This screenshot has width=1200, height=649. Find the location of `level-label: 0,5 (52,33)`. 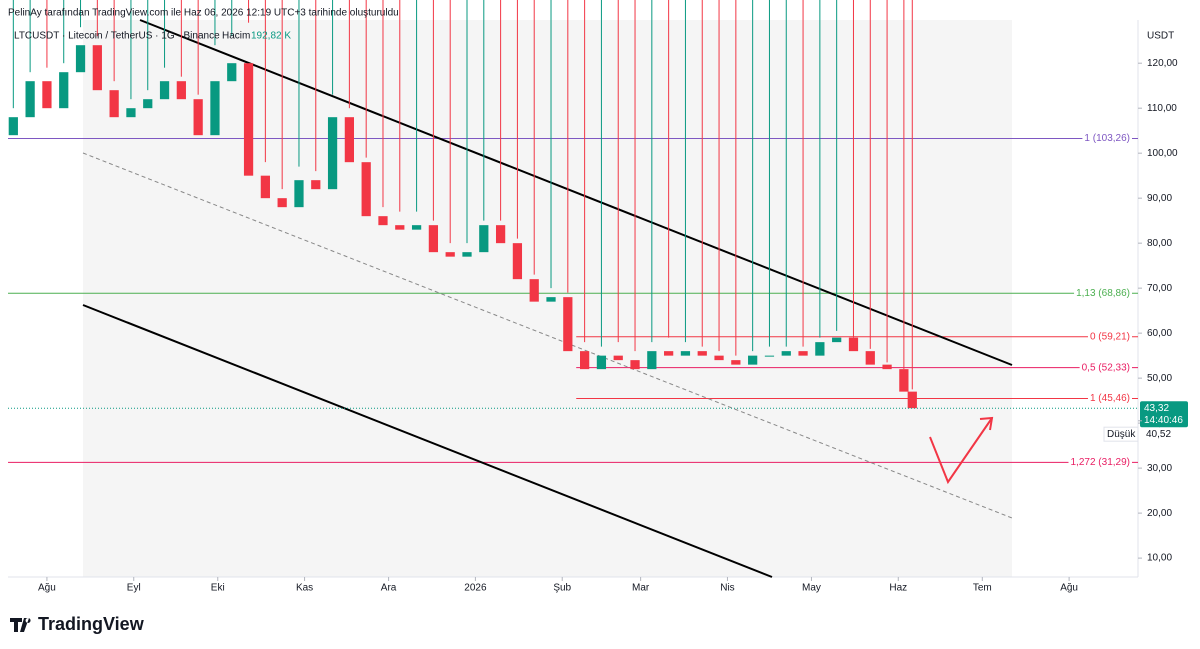

level-label: 0,5 (52,33) is located at coordinates (1106, 367).